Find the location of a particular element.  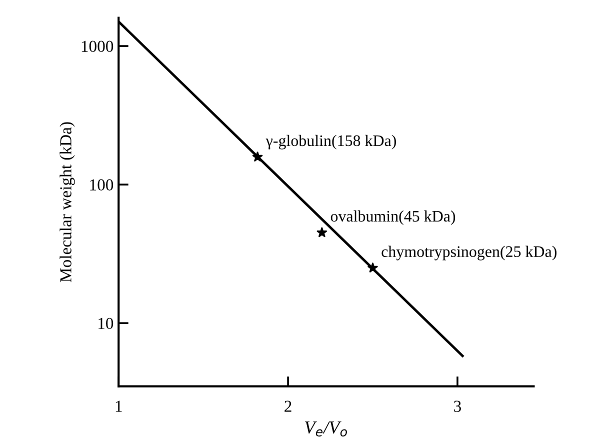

annotation: ovalbumin(45 kDa) is located at coordinates (393, 217).